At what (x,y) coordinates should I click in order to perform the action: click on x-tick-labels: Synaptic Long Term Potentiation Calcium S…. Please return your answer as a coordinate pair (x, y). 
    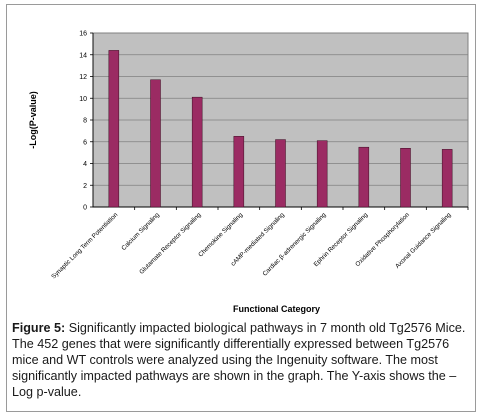
    Looking at the image, I should click on (251, 245).